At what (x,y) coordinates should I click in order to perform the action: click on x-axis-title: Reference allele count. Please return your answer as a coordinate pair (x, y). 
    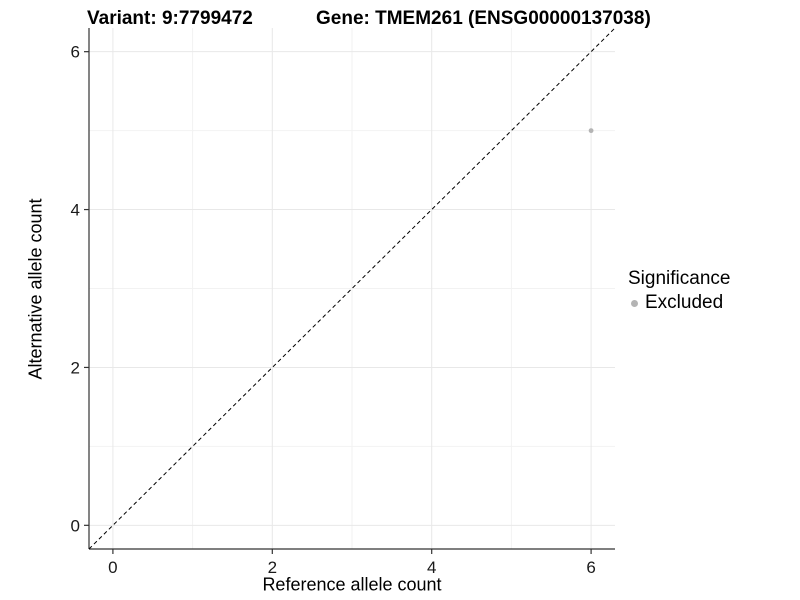
    Looking at the image, I should click on (352, 584).